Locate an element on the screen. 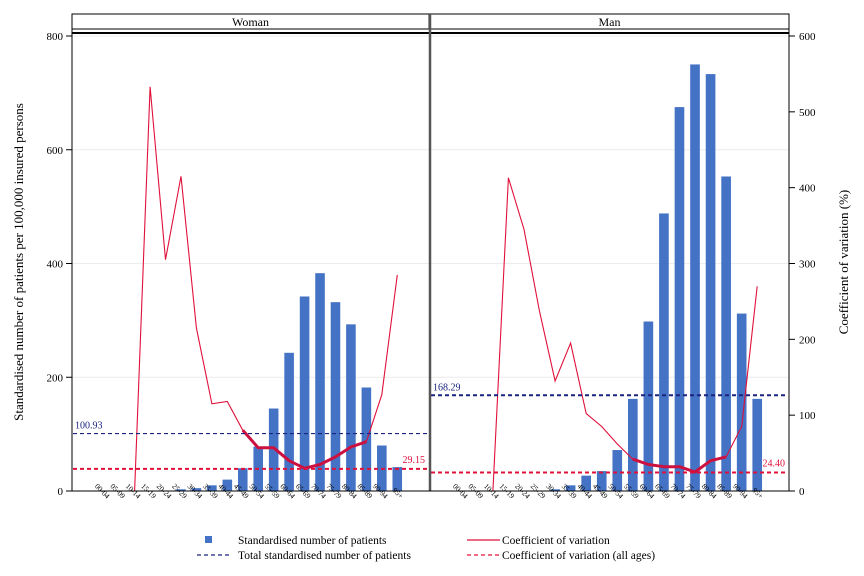 The width and height of the screenshot is (864, 576). y-left-tick-label: 600 is located at coordinates (55, 151).